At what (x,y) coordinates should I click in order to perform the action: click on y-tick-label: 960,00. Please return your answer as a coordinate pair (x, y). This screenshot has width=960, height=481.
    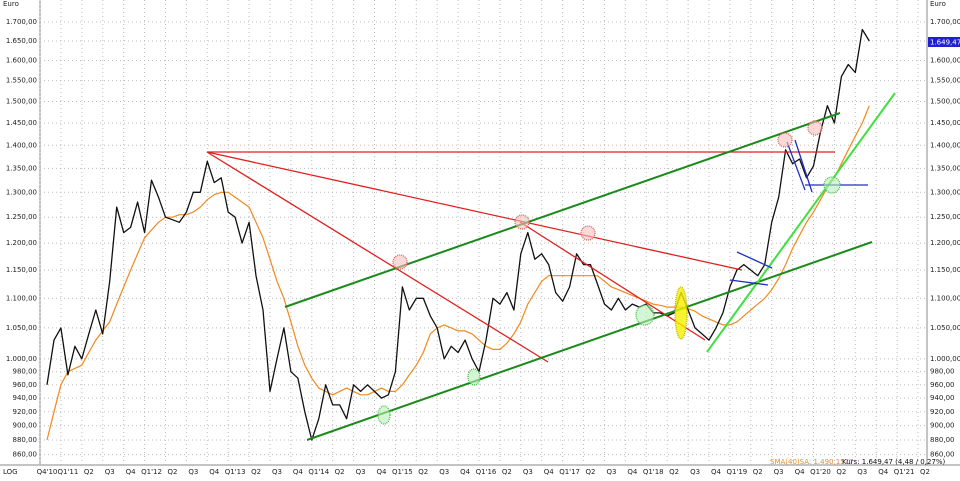
    Looking at the image, I should click on (25, 385).